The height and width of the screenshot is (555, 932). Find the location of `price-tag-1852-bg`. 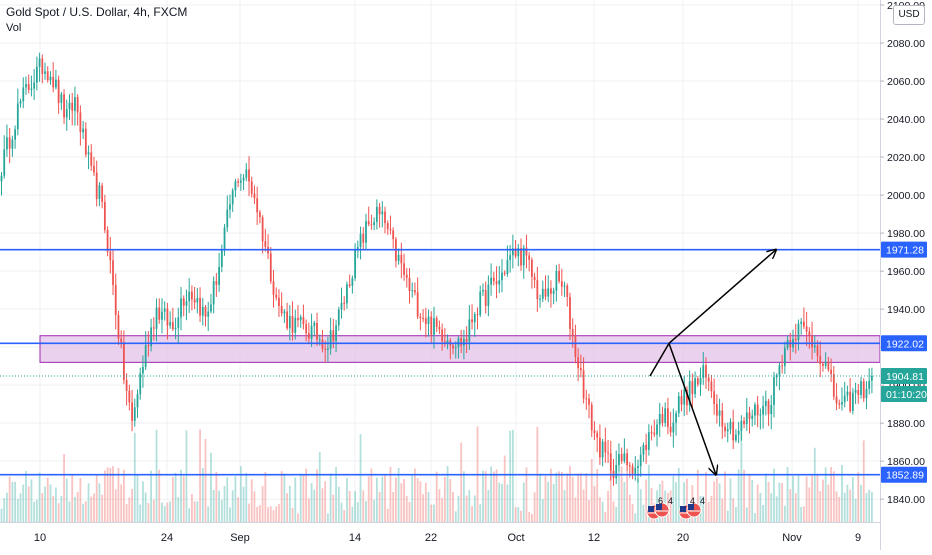

price-tag-1852-bg is located at coordinates (904, 474).